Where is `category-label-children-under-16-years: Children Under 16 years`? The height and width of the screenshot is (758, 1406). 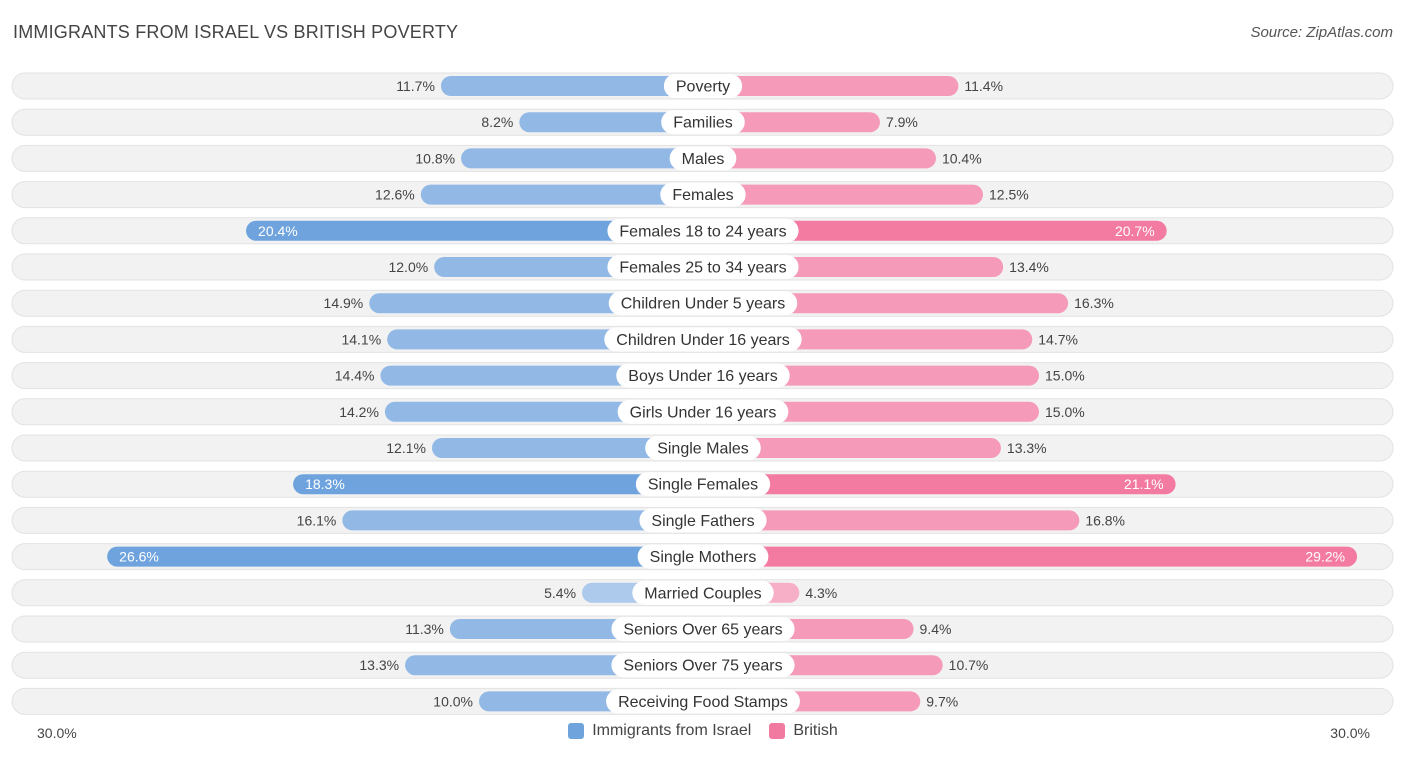
category-label-children-under-16-years: Children Under 16 years is located at coordinates (702, 340).